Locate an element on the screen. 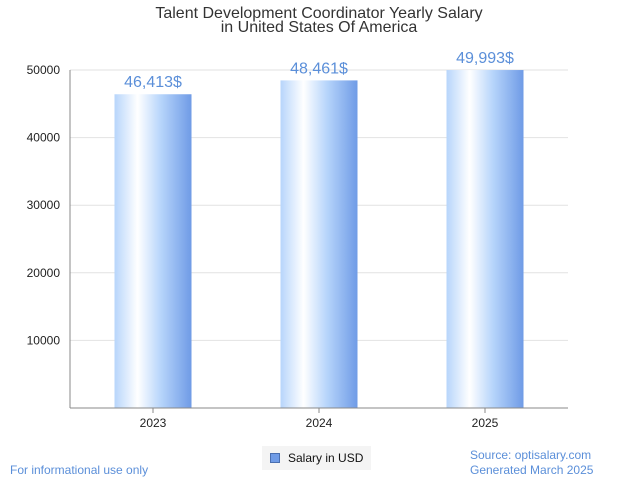 The image size is (638, 478). y-tick-label: 50000 is located at coordinates (44, 70).